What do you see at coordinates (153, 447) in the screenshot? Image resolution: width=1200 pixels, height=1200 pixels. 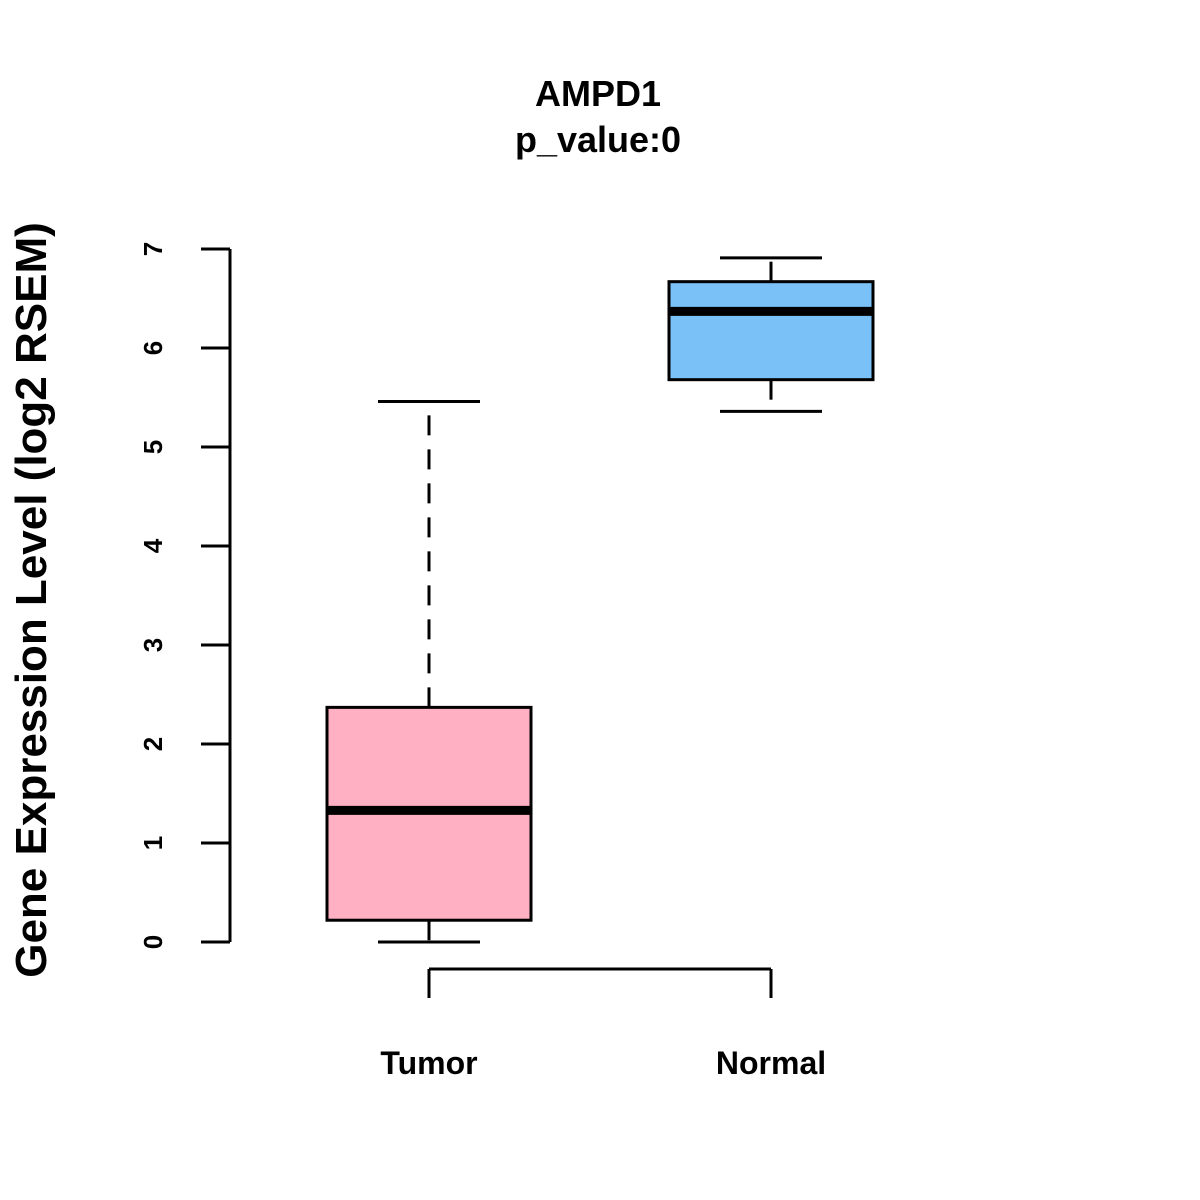 I see `y-tick-label: 5` at bounding box center [153, 447].